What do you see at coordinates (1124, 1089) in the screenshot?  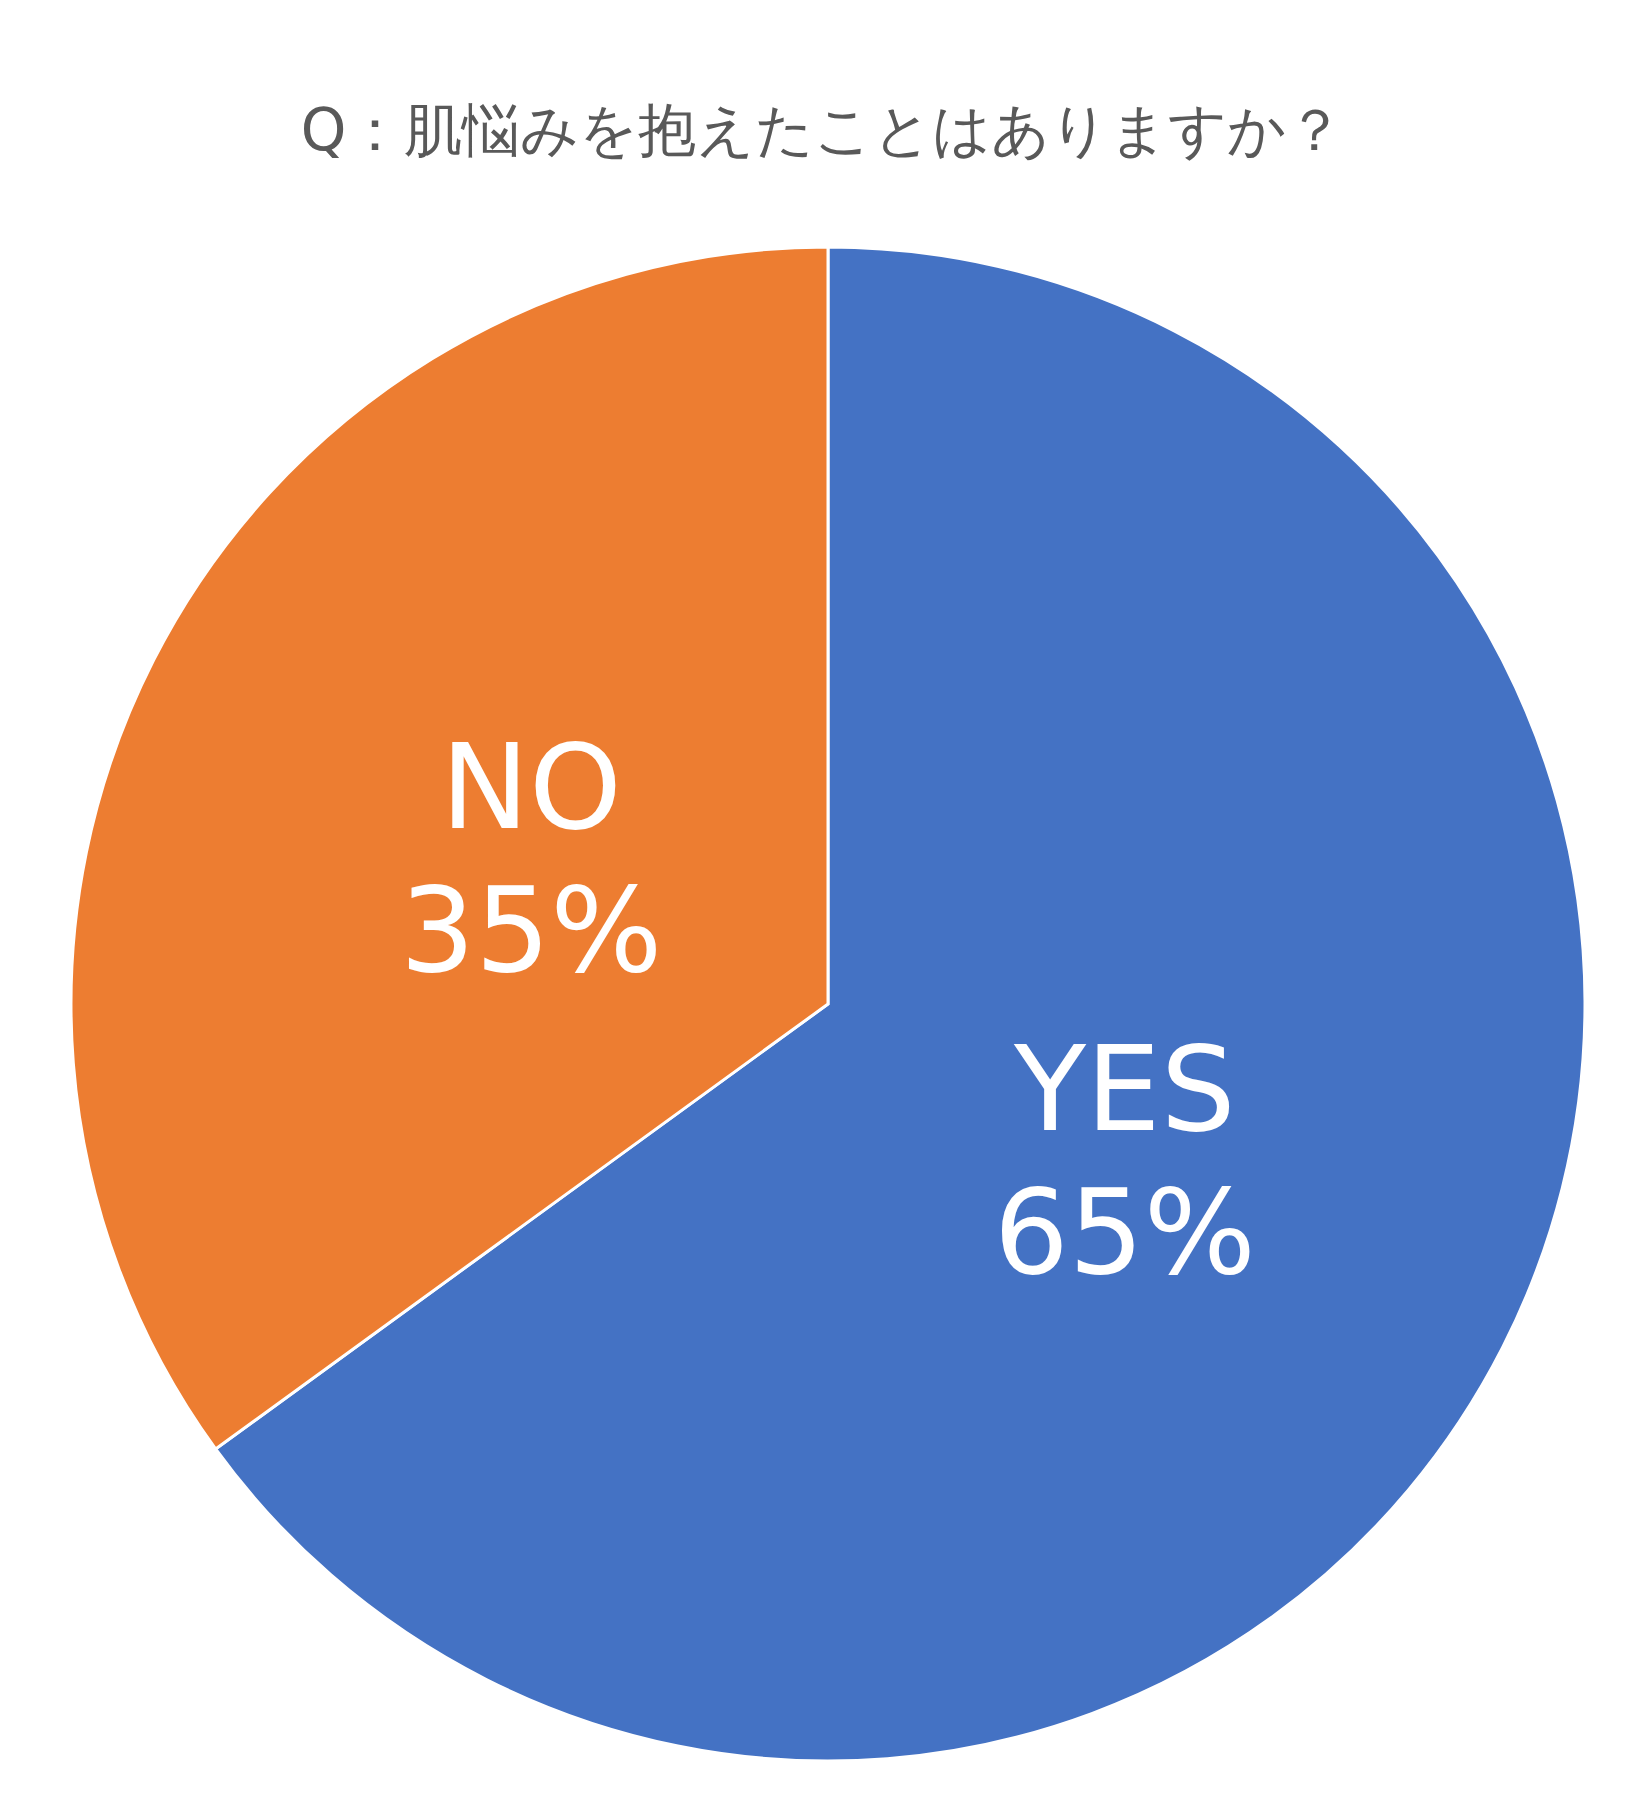 I see `slice-label: YES` at bounding box center [1124, 1089].